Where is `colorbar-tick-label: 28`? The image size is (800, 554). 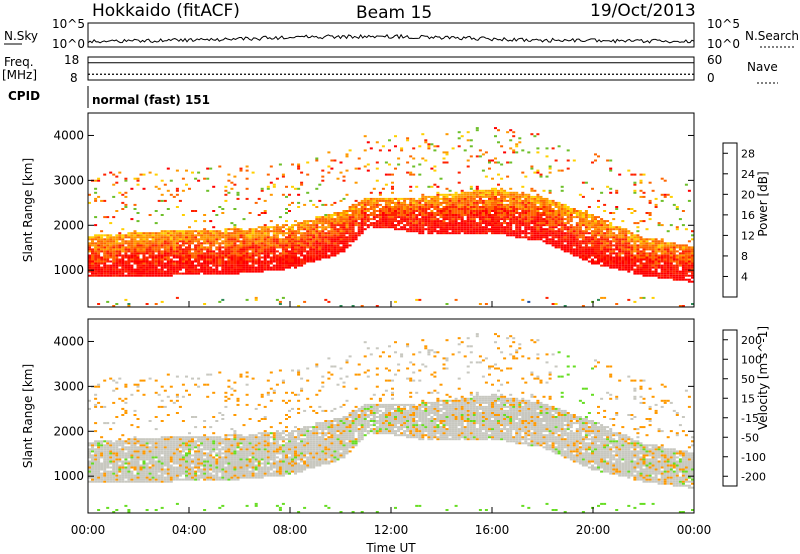
colorbar-tick-label: 28 is located at coordinates (748, 153).